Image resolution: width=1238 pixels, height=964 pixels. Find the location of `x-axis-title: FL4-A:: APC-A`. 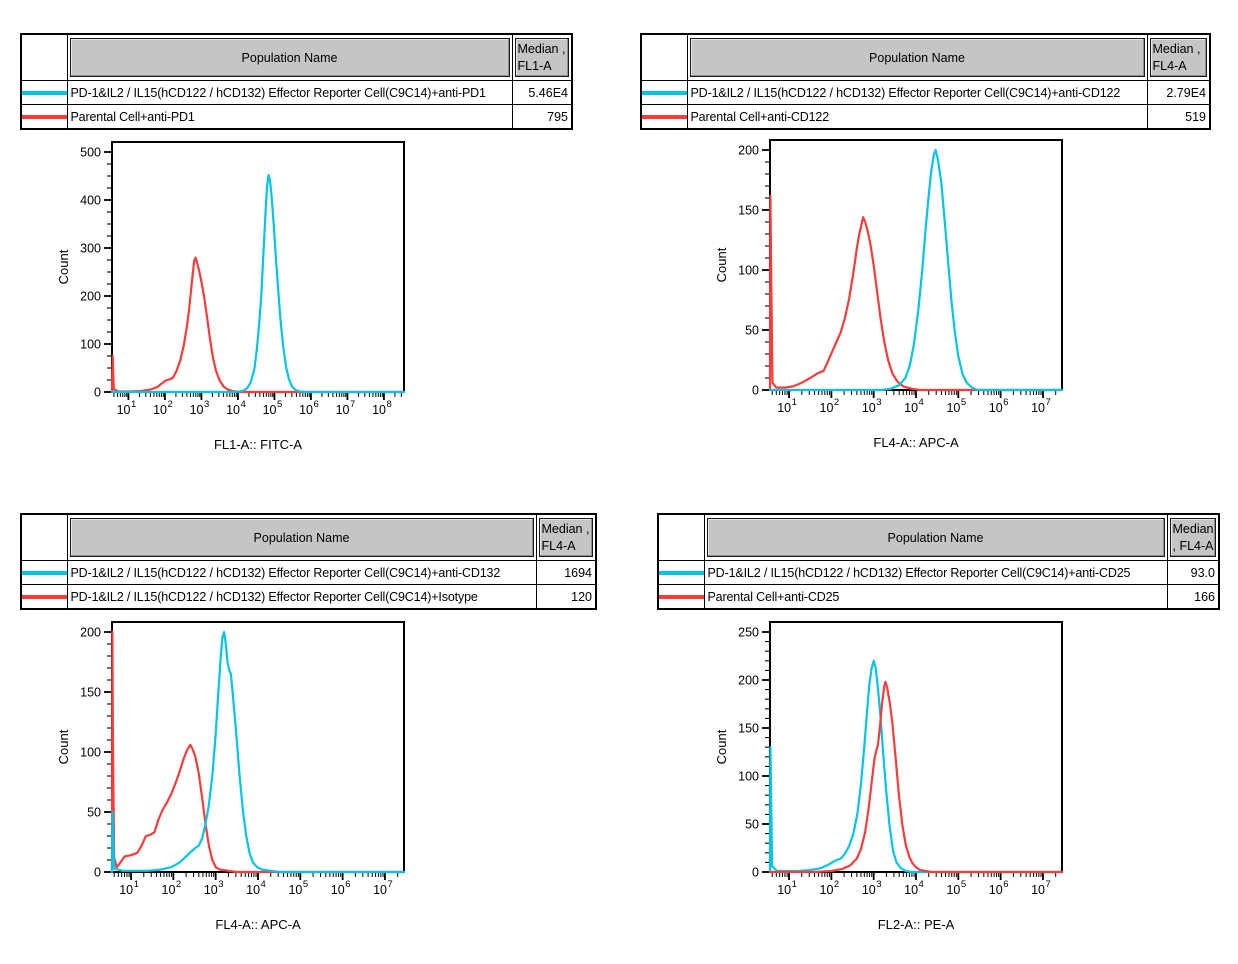

x-axis-title: FL4-A:: APC-A is located at coordinates (258, 924).